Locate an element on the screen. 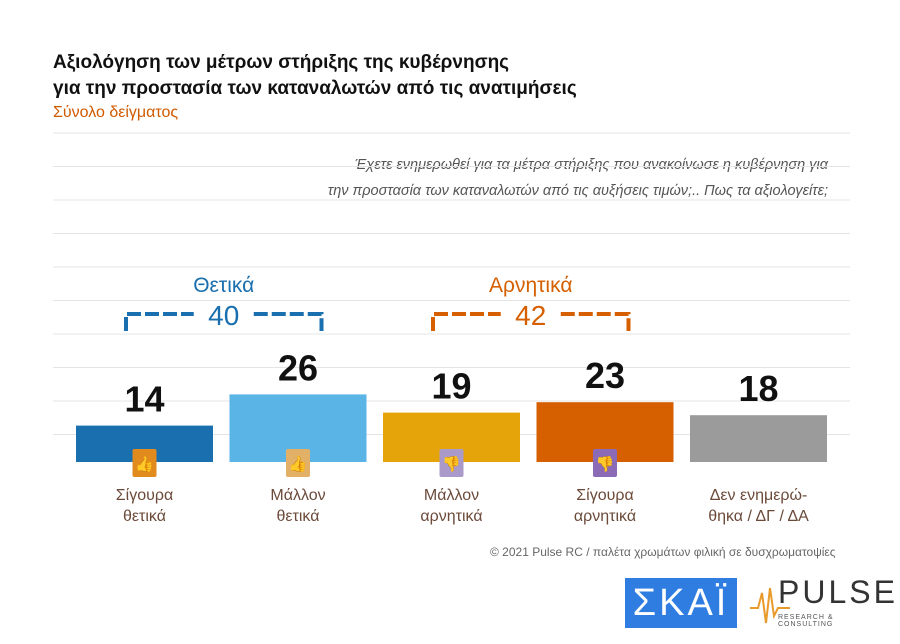 This screenshot has width=900, height=644. pulse-logo: PULSE RESEARCH & CONSULTING is located at coordinates (822, 601).